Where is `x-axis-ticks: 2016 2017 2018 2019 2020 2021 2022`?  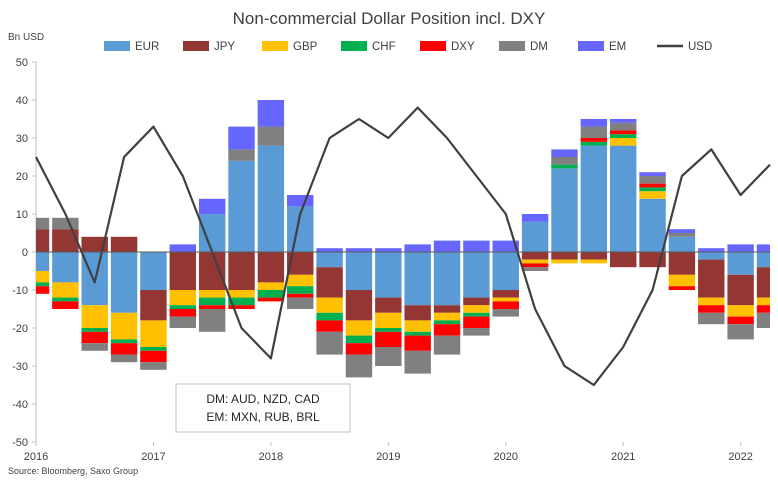 x-axis-ticks: 2016 2017 2018 2019 2020 2021 2022 is located at coordinates (388, 452).